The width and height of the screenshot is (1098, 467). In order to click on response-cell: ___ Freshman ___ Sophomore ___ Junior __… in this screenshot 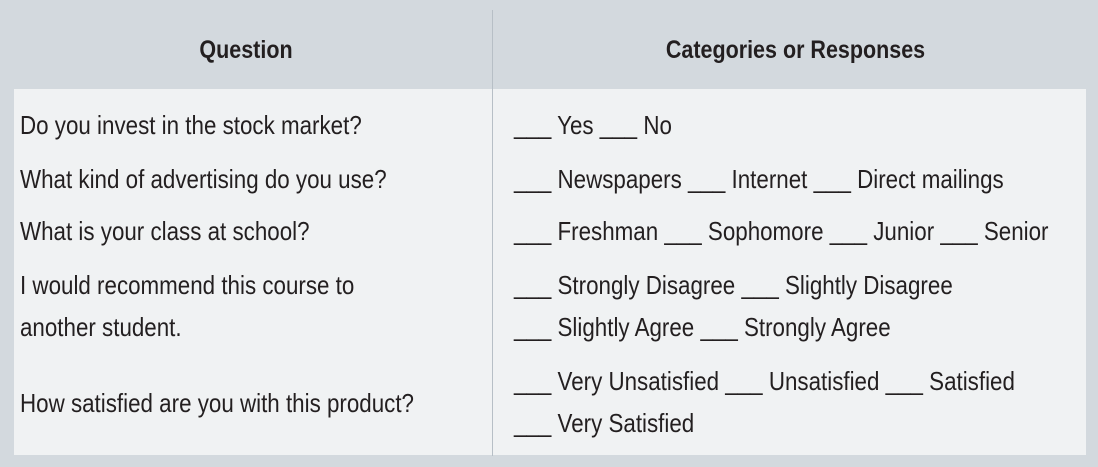, I will do `click(781, 231)`.